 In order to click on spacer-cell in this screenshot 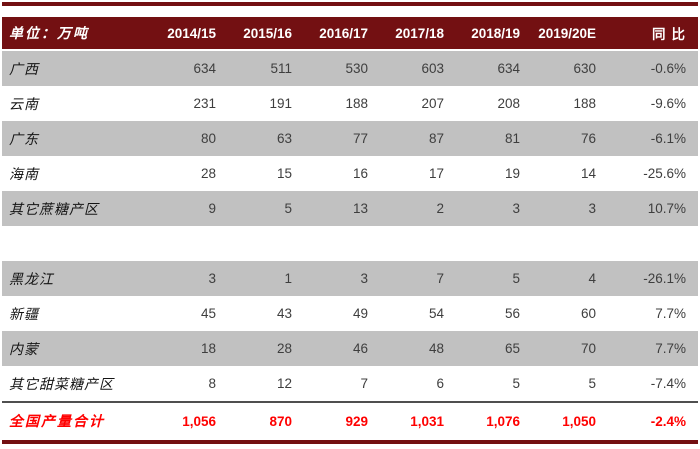, I will do `click(350, 243)`.